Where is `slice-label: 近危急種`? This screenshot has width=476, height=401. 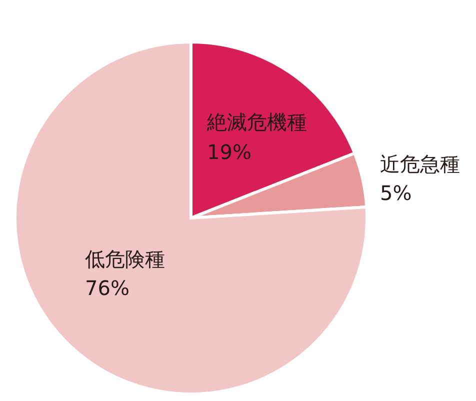
slice-label: 近危急種 is located at coordinates (420, 164).